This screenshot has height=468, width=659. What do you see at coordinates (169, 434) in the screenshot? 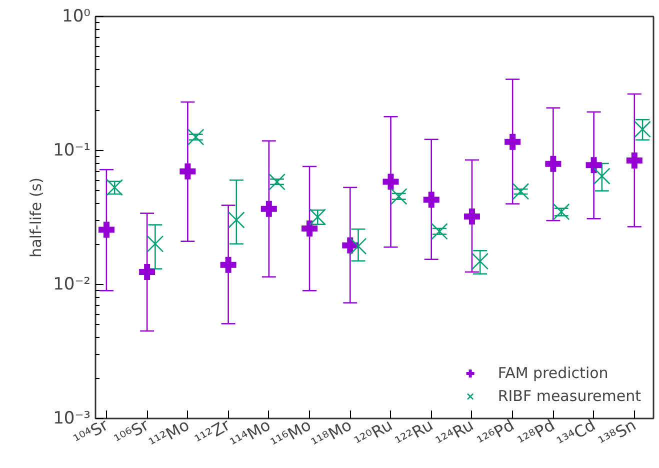
I see `x-tick-label: ¹¹²Mo` at bounding box center [169, 434].